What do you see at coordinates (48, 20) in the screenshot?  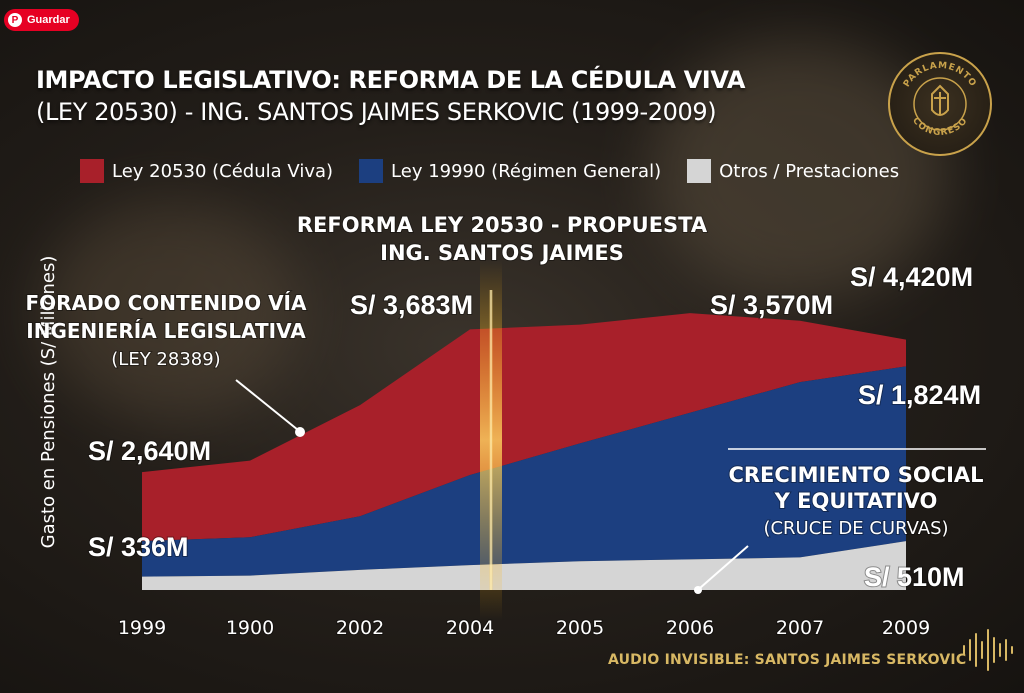 I see `save-button-label: Guardar` at bounding box center [48, 20].